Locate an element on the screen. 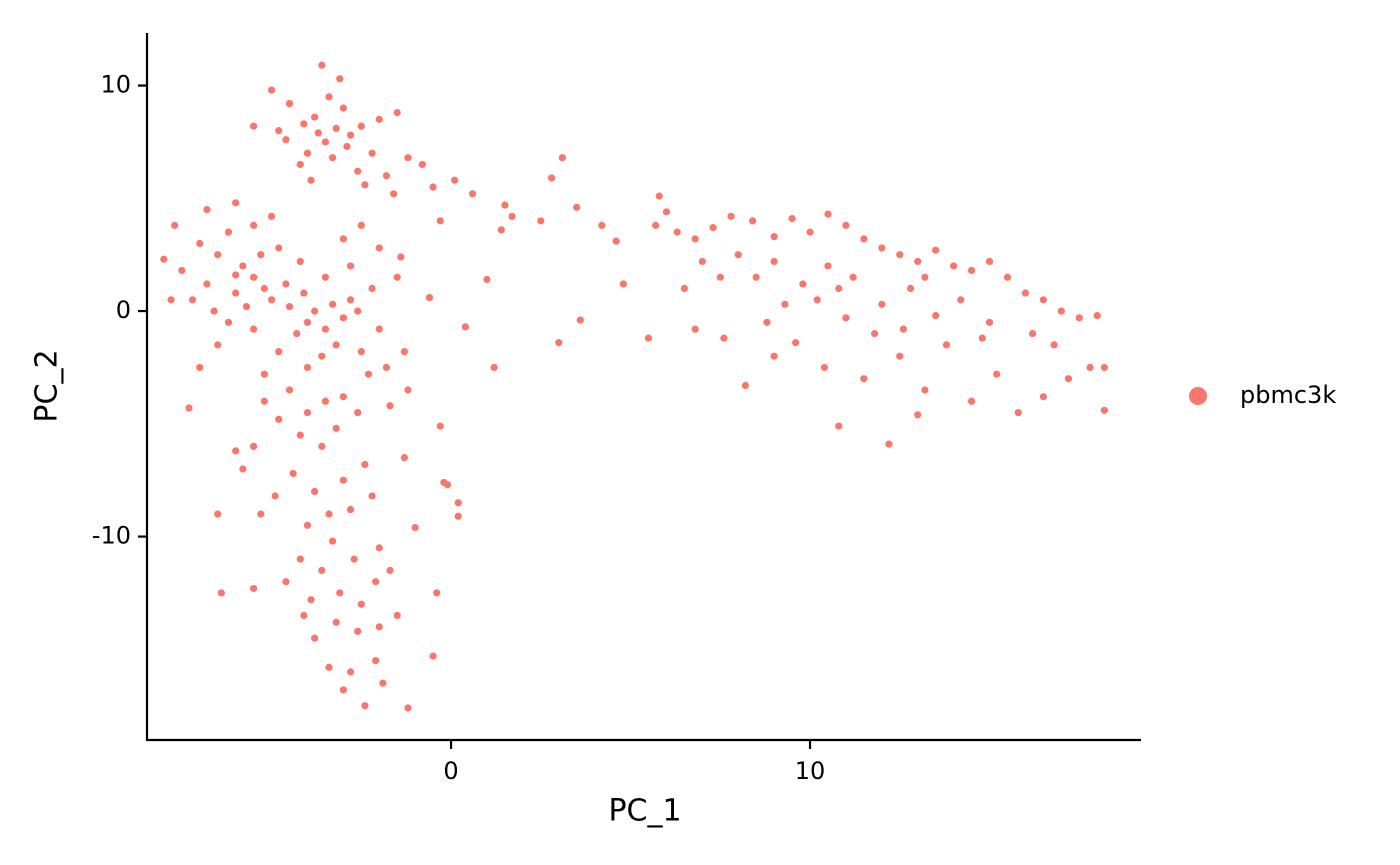 This screenshot has height=865, width=1400. y-tick-label: 10 is located at coordinates (115, 85).